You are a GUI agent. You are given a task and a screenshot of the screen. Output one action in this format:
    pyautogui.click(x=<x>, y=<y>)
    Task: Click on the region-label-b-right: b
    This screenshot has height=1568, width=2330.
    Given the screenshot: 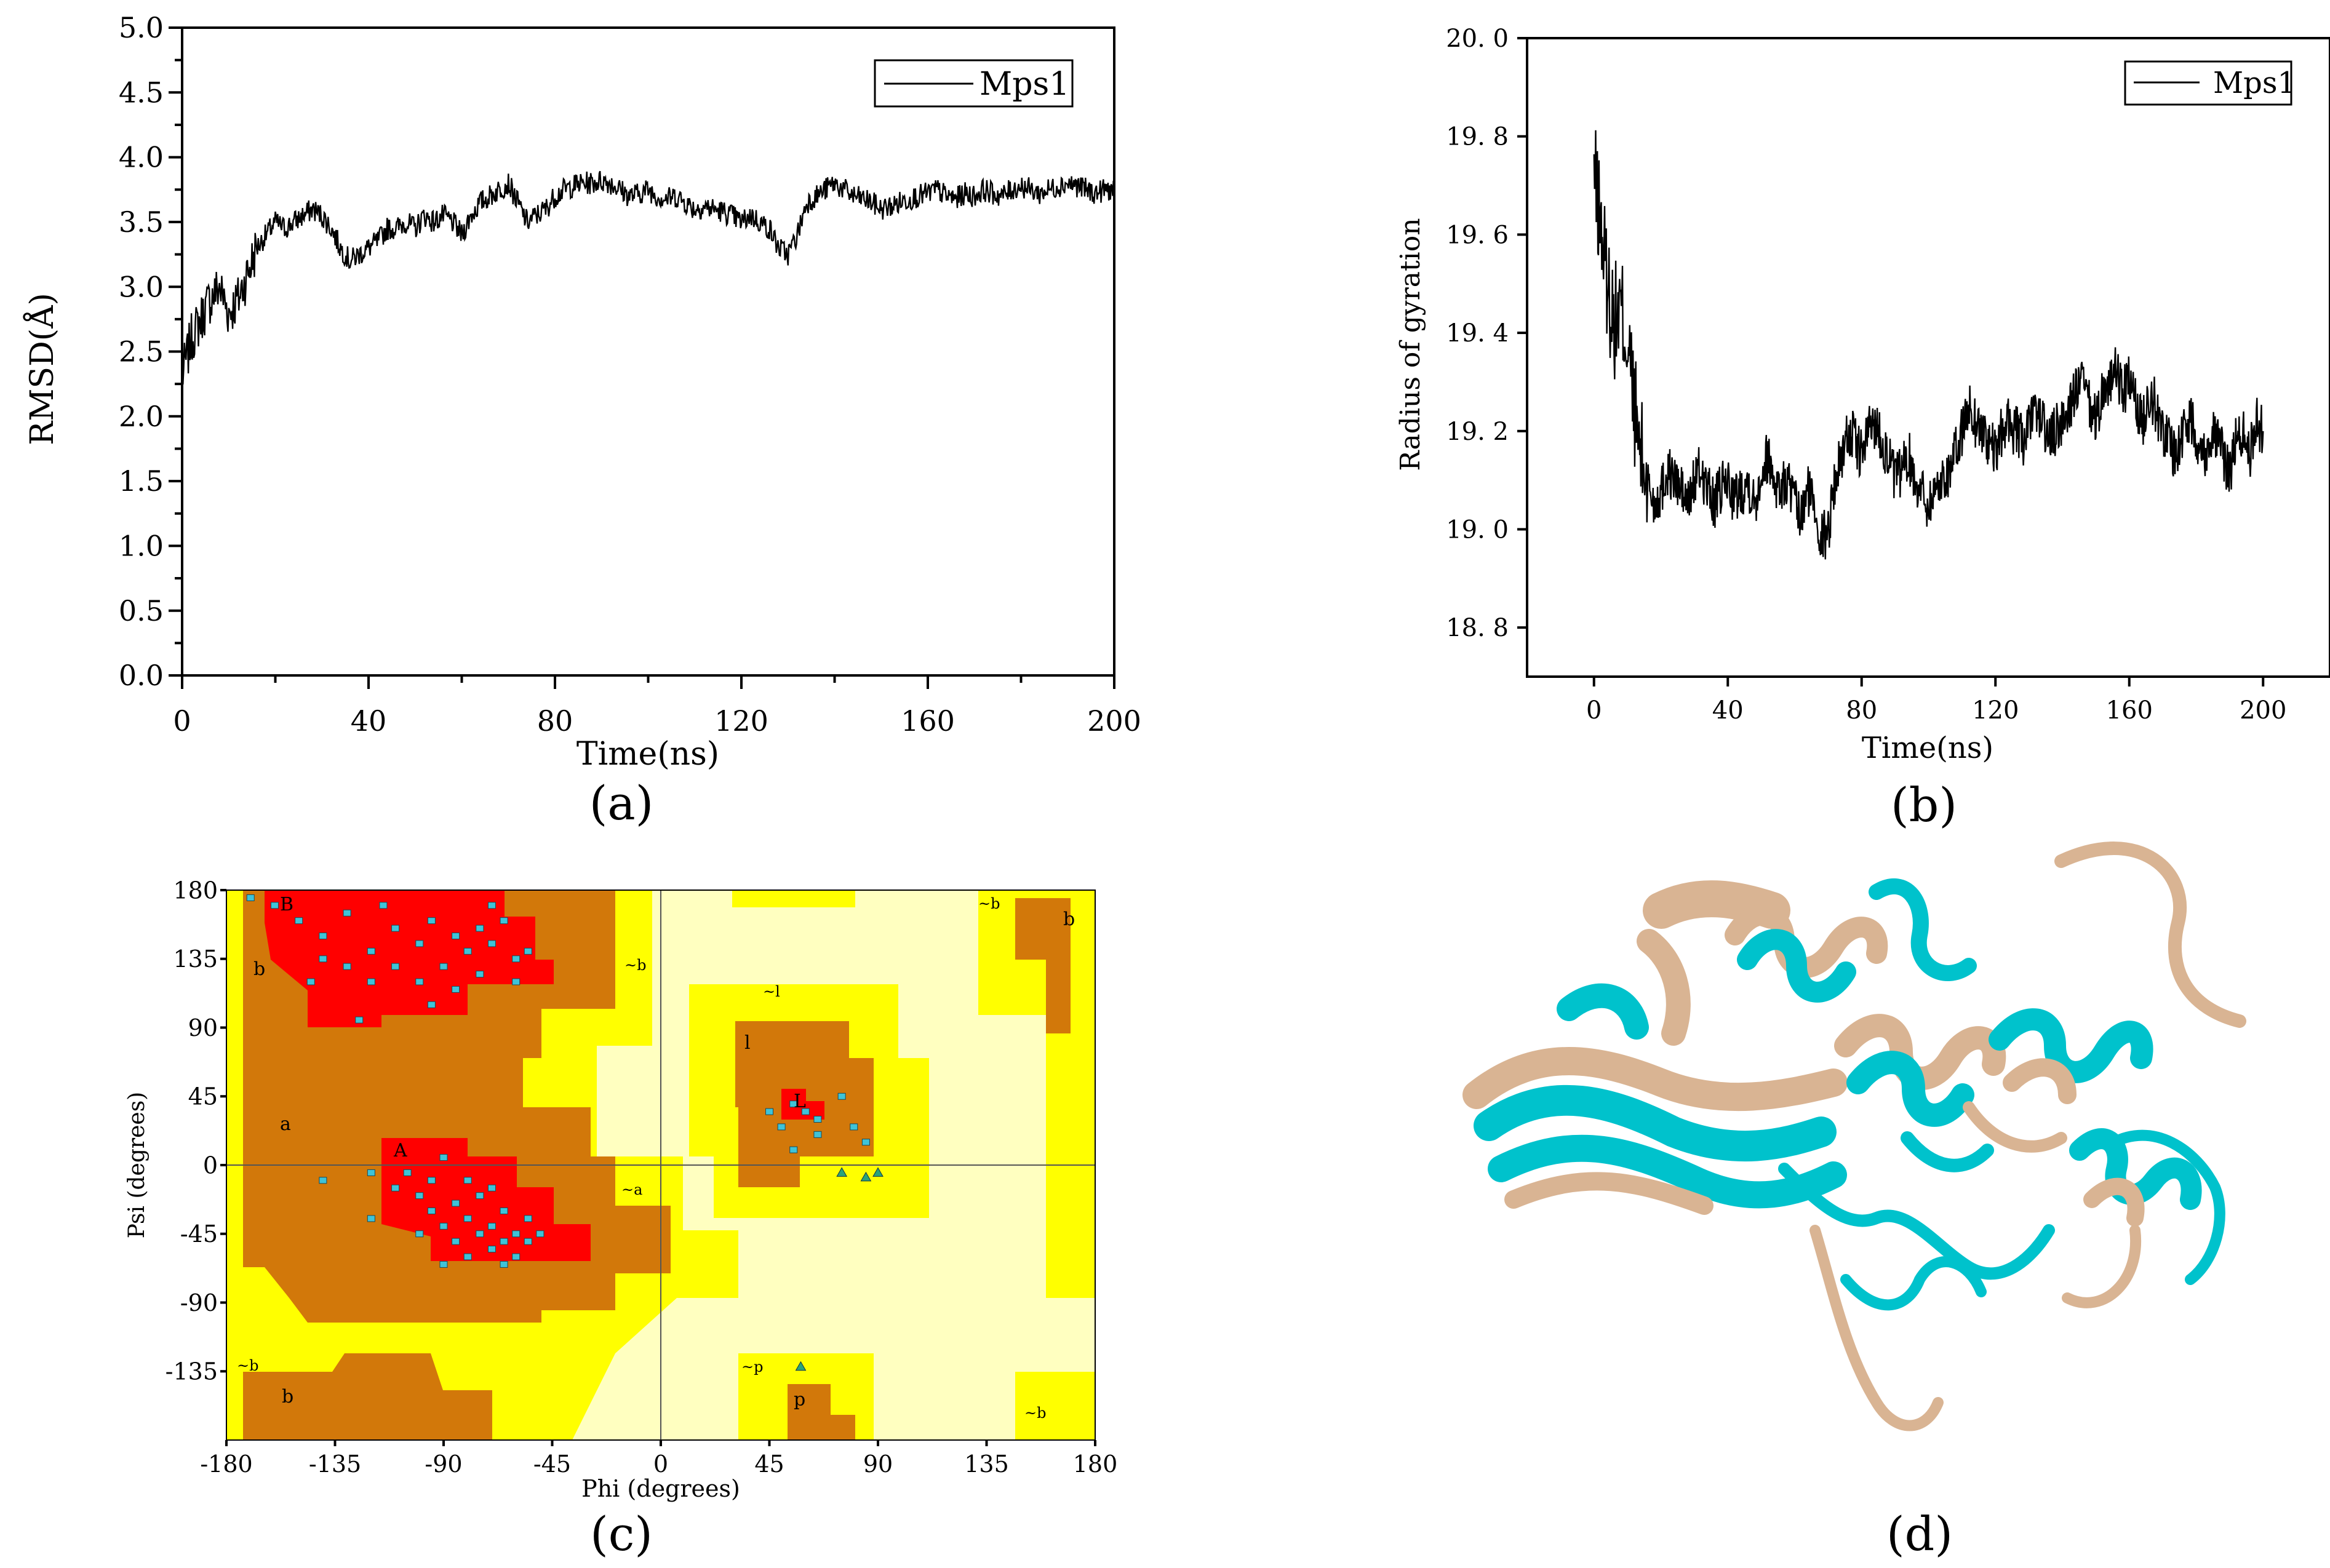 What is the action you would take?
    pyautogui.click(x=1069, y=919)
    